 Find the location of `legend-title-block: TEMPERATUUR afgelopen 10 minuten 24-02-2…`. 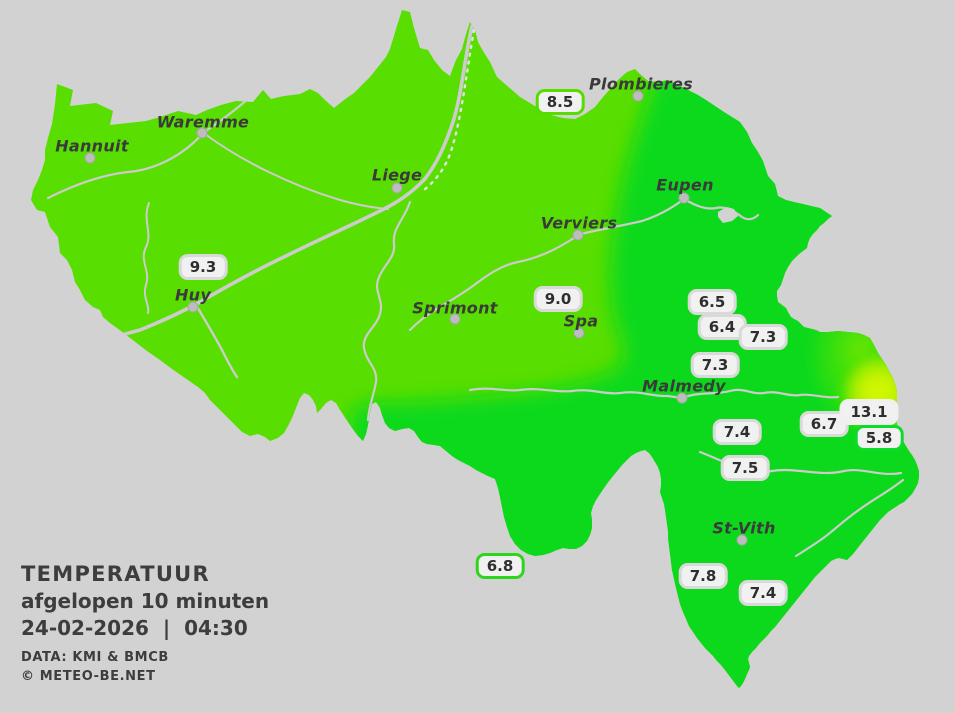

legend-title-block: TEMPERATUUR afgelopen 10 minuten 24-02-2… is located at coordinates (145, 623).